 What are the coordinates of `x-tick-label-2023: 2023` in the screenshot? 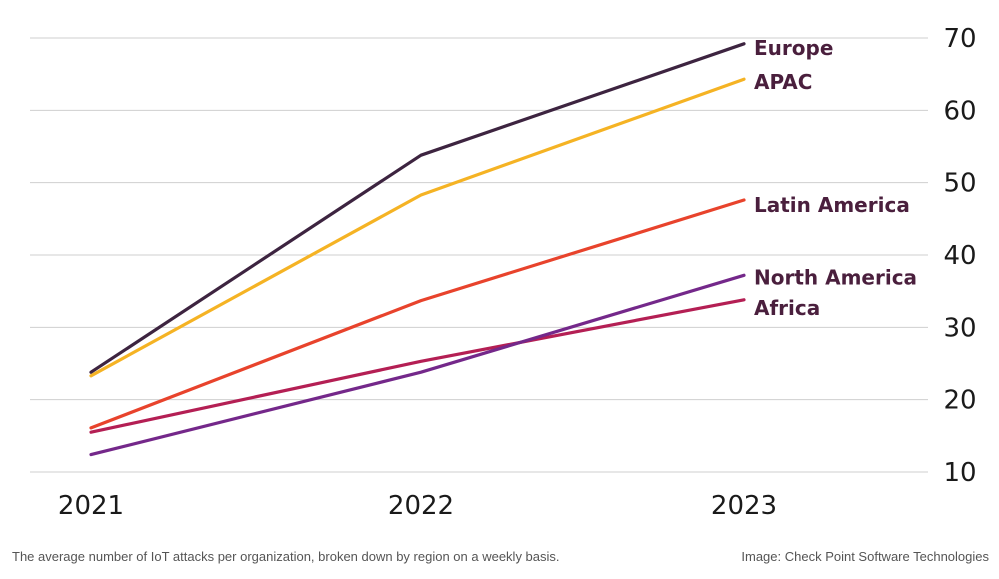 It's located at (744, 506).